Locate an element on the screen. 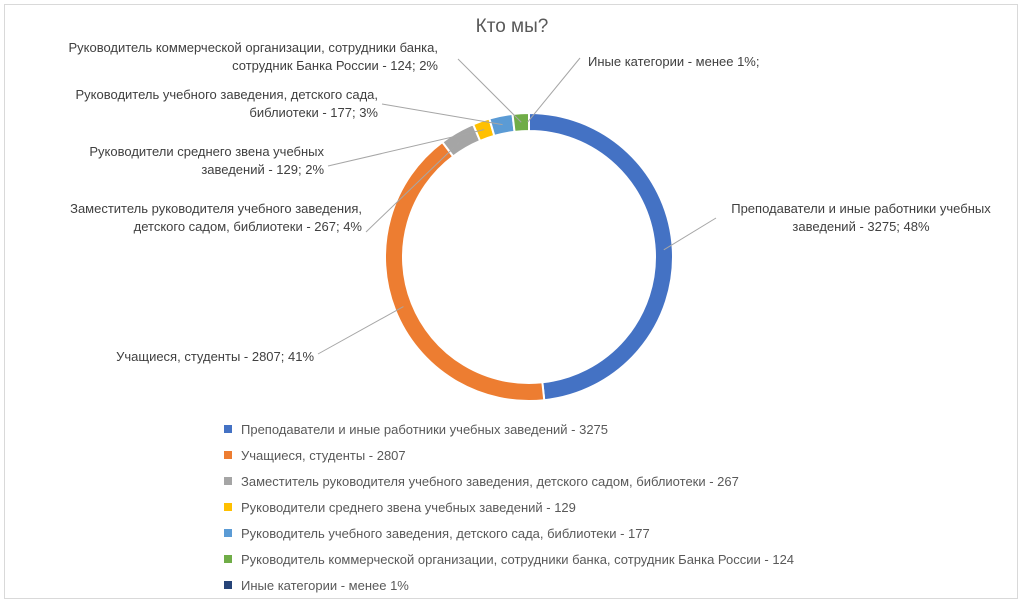 The image size is (1024, 605). slice-teachers is located at coordinates (601, 256).